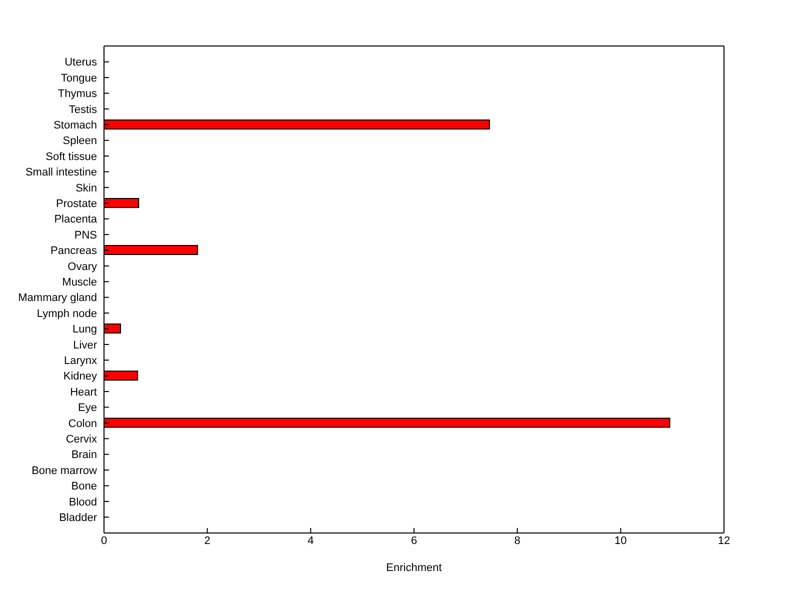 The height and width of the screenshot is (599, 800). Describe the element at coordinates (85, 235) in the screenshot. I see `y-tick-label: PNS` at that location.